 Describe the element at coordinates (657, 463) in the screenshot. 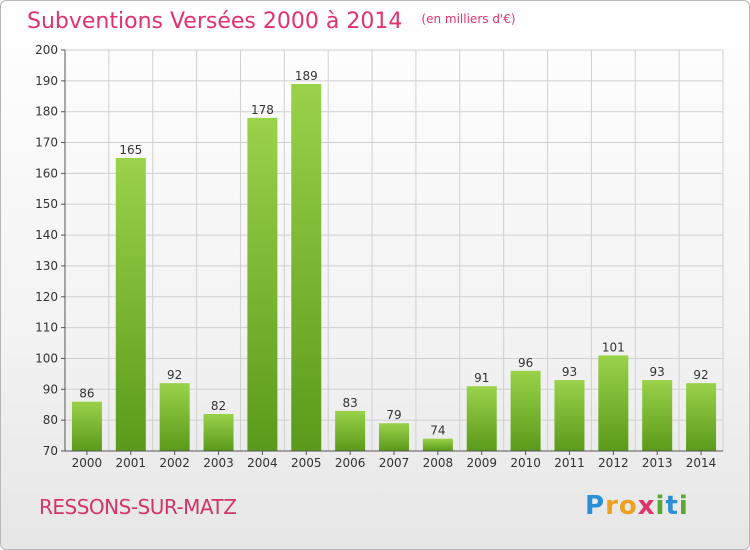

I see `x-tick-label: 2013` at that location.